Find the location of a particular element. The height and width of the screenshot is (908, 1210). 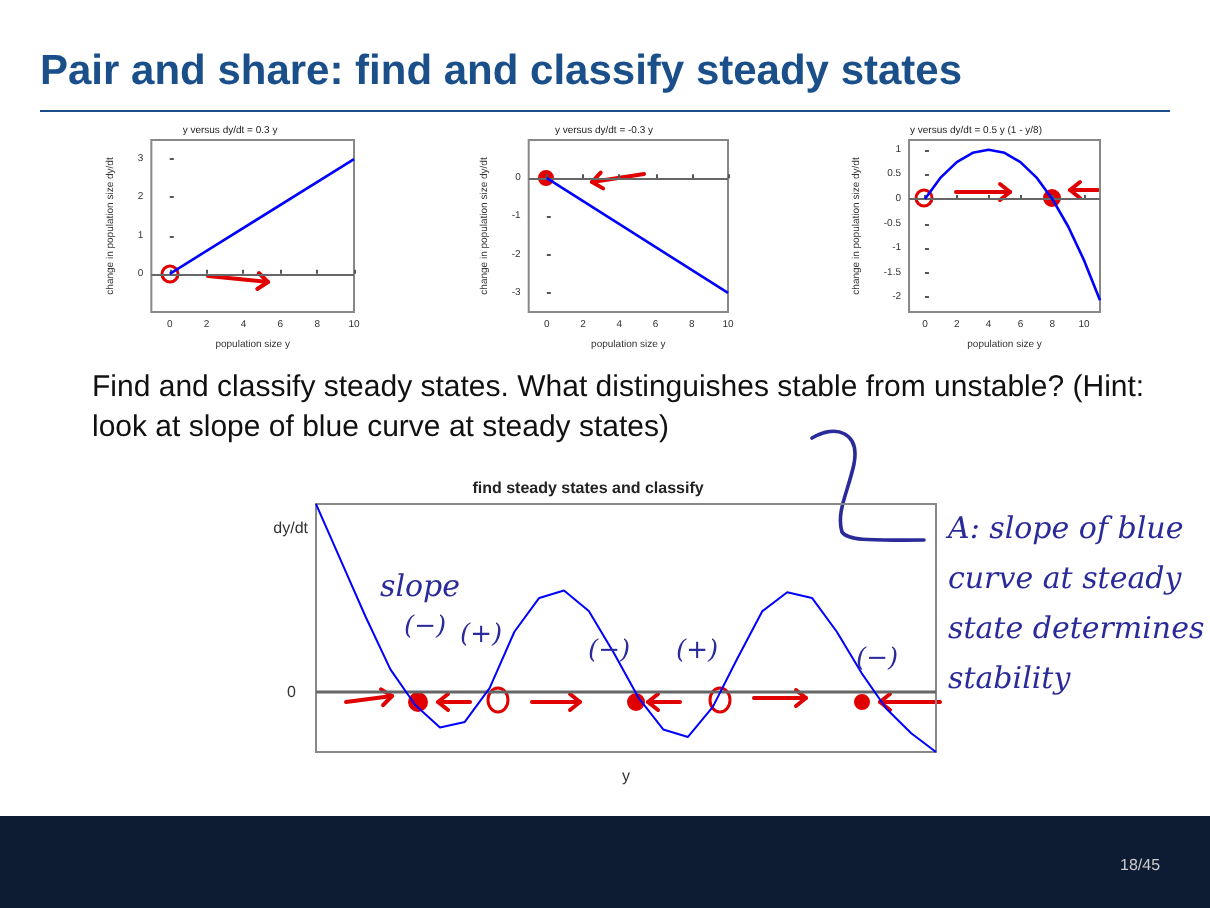

y-axis-title: dy/dt is located at coordinates (291, 528).